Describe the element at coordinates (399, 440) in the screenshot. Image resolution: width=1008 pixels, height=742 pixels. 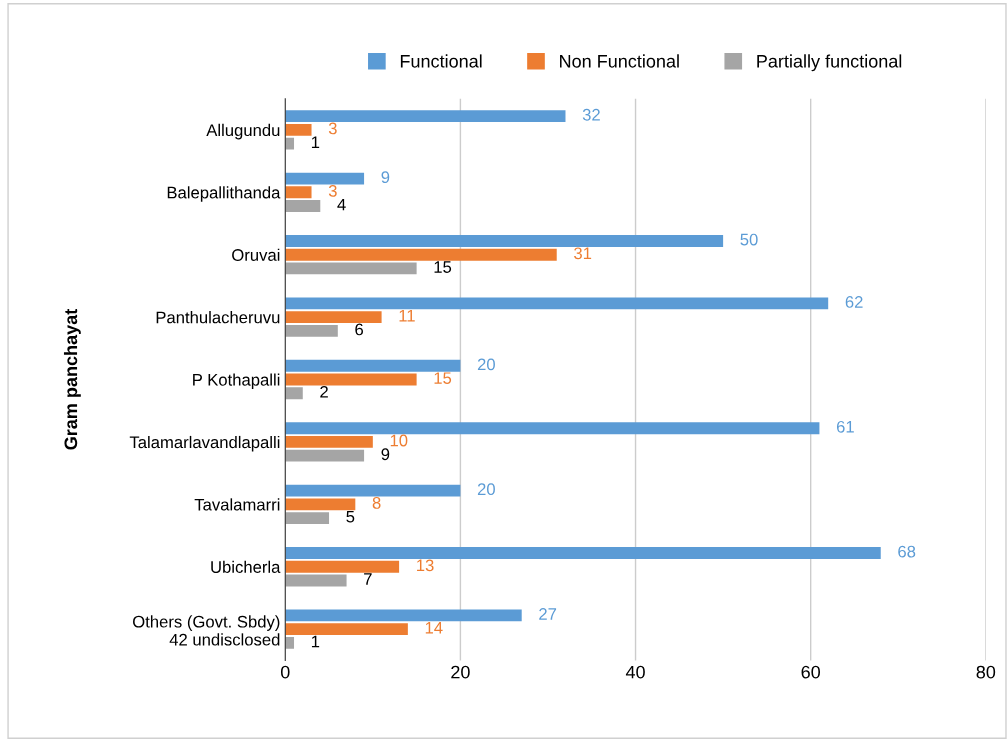
I see `data-label: 10` at that location.